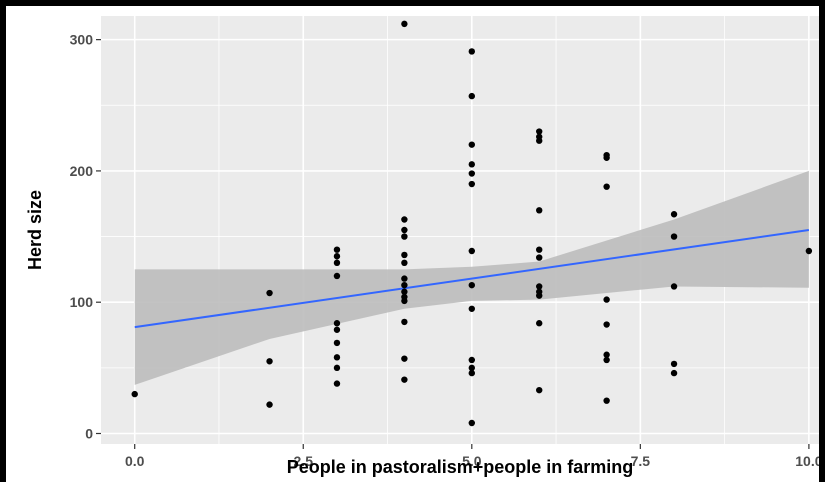  I want to click on y-tick-label: 100, so click(82, 302).